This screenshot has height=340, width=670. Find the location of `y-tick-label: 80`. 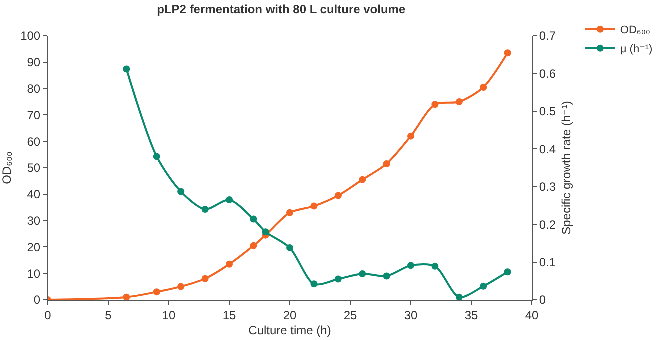

y-tick-label: 80 is located at coordinates (34, 89).